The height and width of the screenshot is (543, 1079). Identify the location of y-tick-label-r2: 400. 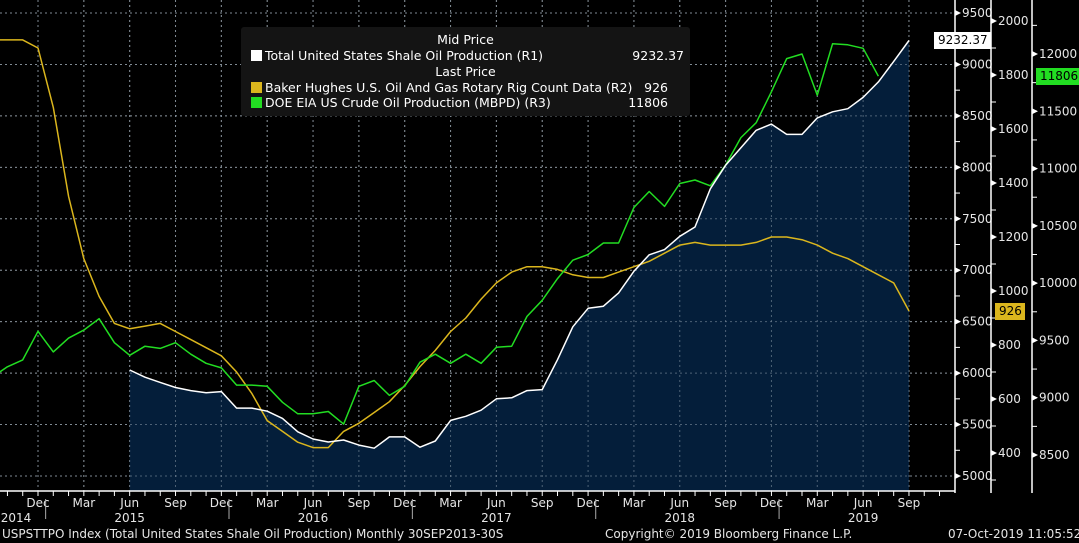
(1009, 453).